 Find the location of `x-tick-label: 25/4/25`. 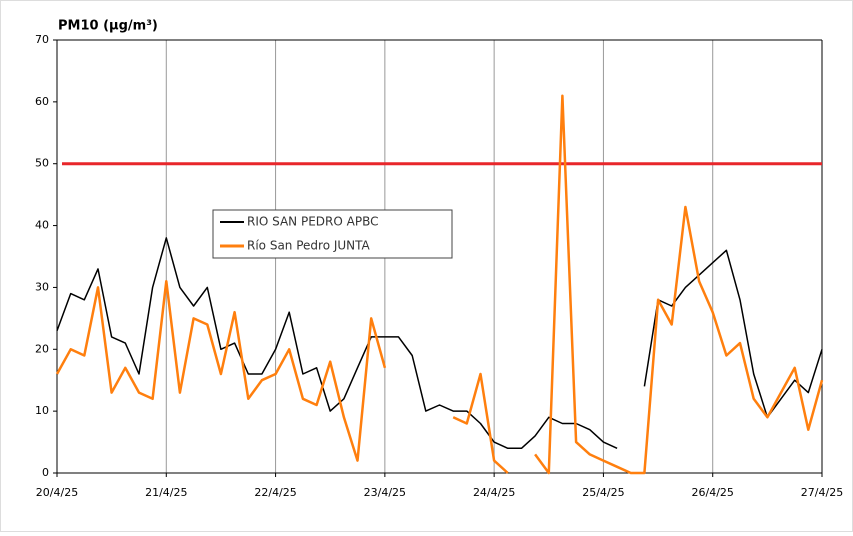

x-tick-label: 25/4/25 is located at coordinates (603, 492).